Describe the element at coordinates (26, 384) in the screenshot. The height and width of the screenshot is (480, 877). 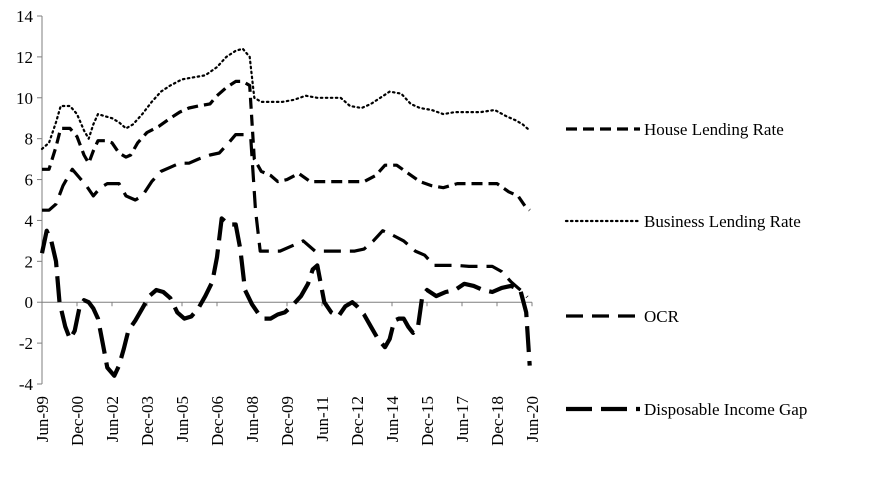
I see `y-tick-label: -4` at that location.